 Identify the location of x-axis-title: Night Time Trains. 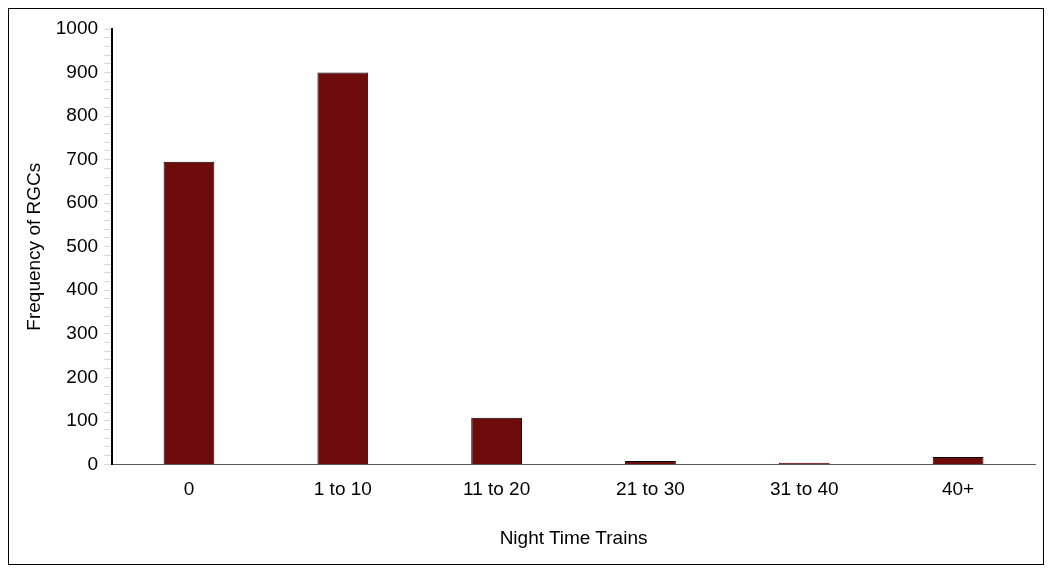
(573, 537).